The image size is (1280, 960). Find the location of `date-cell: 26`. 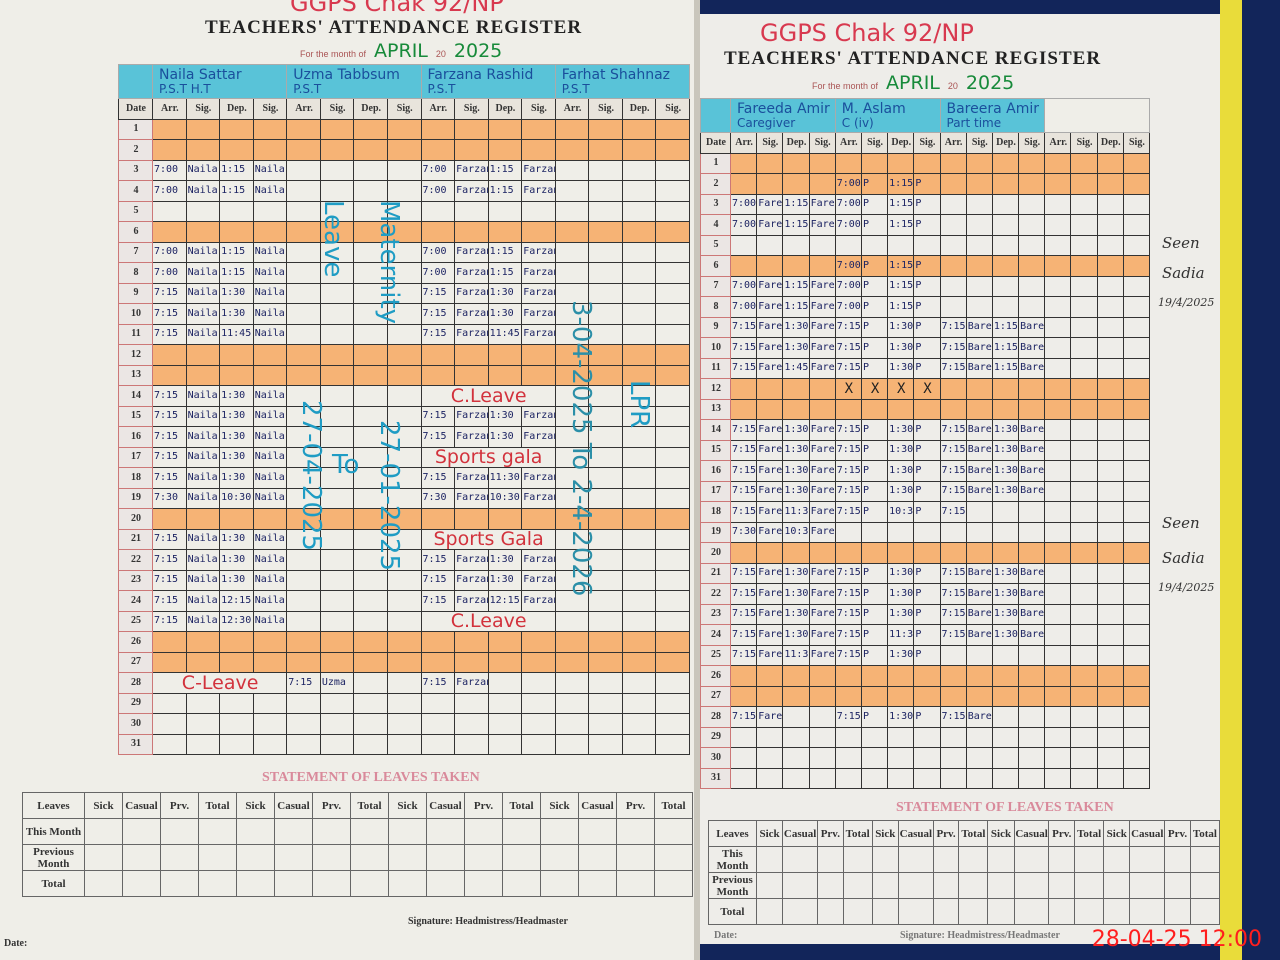

date-cell: 26 is located at coordinates (135, 642).